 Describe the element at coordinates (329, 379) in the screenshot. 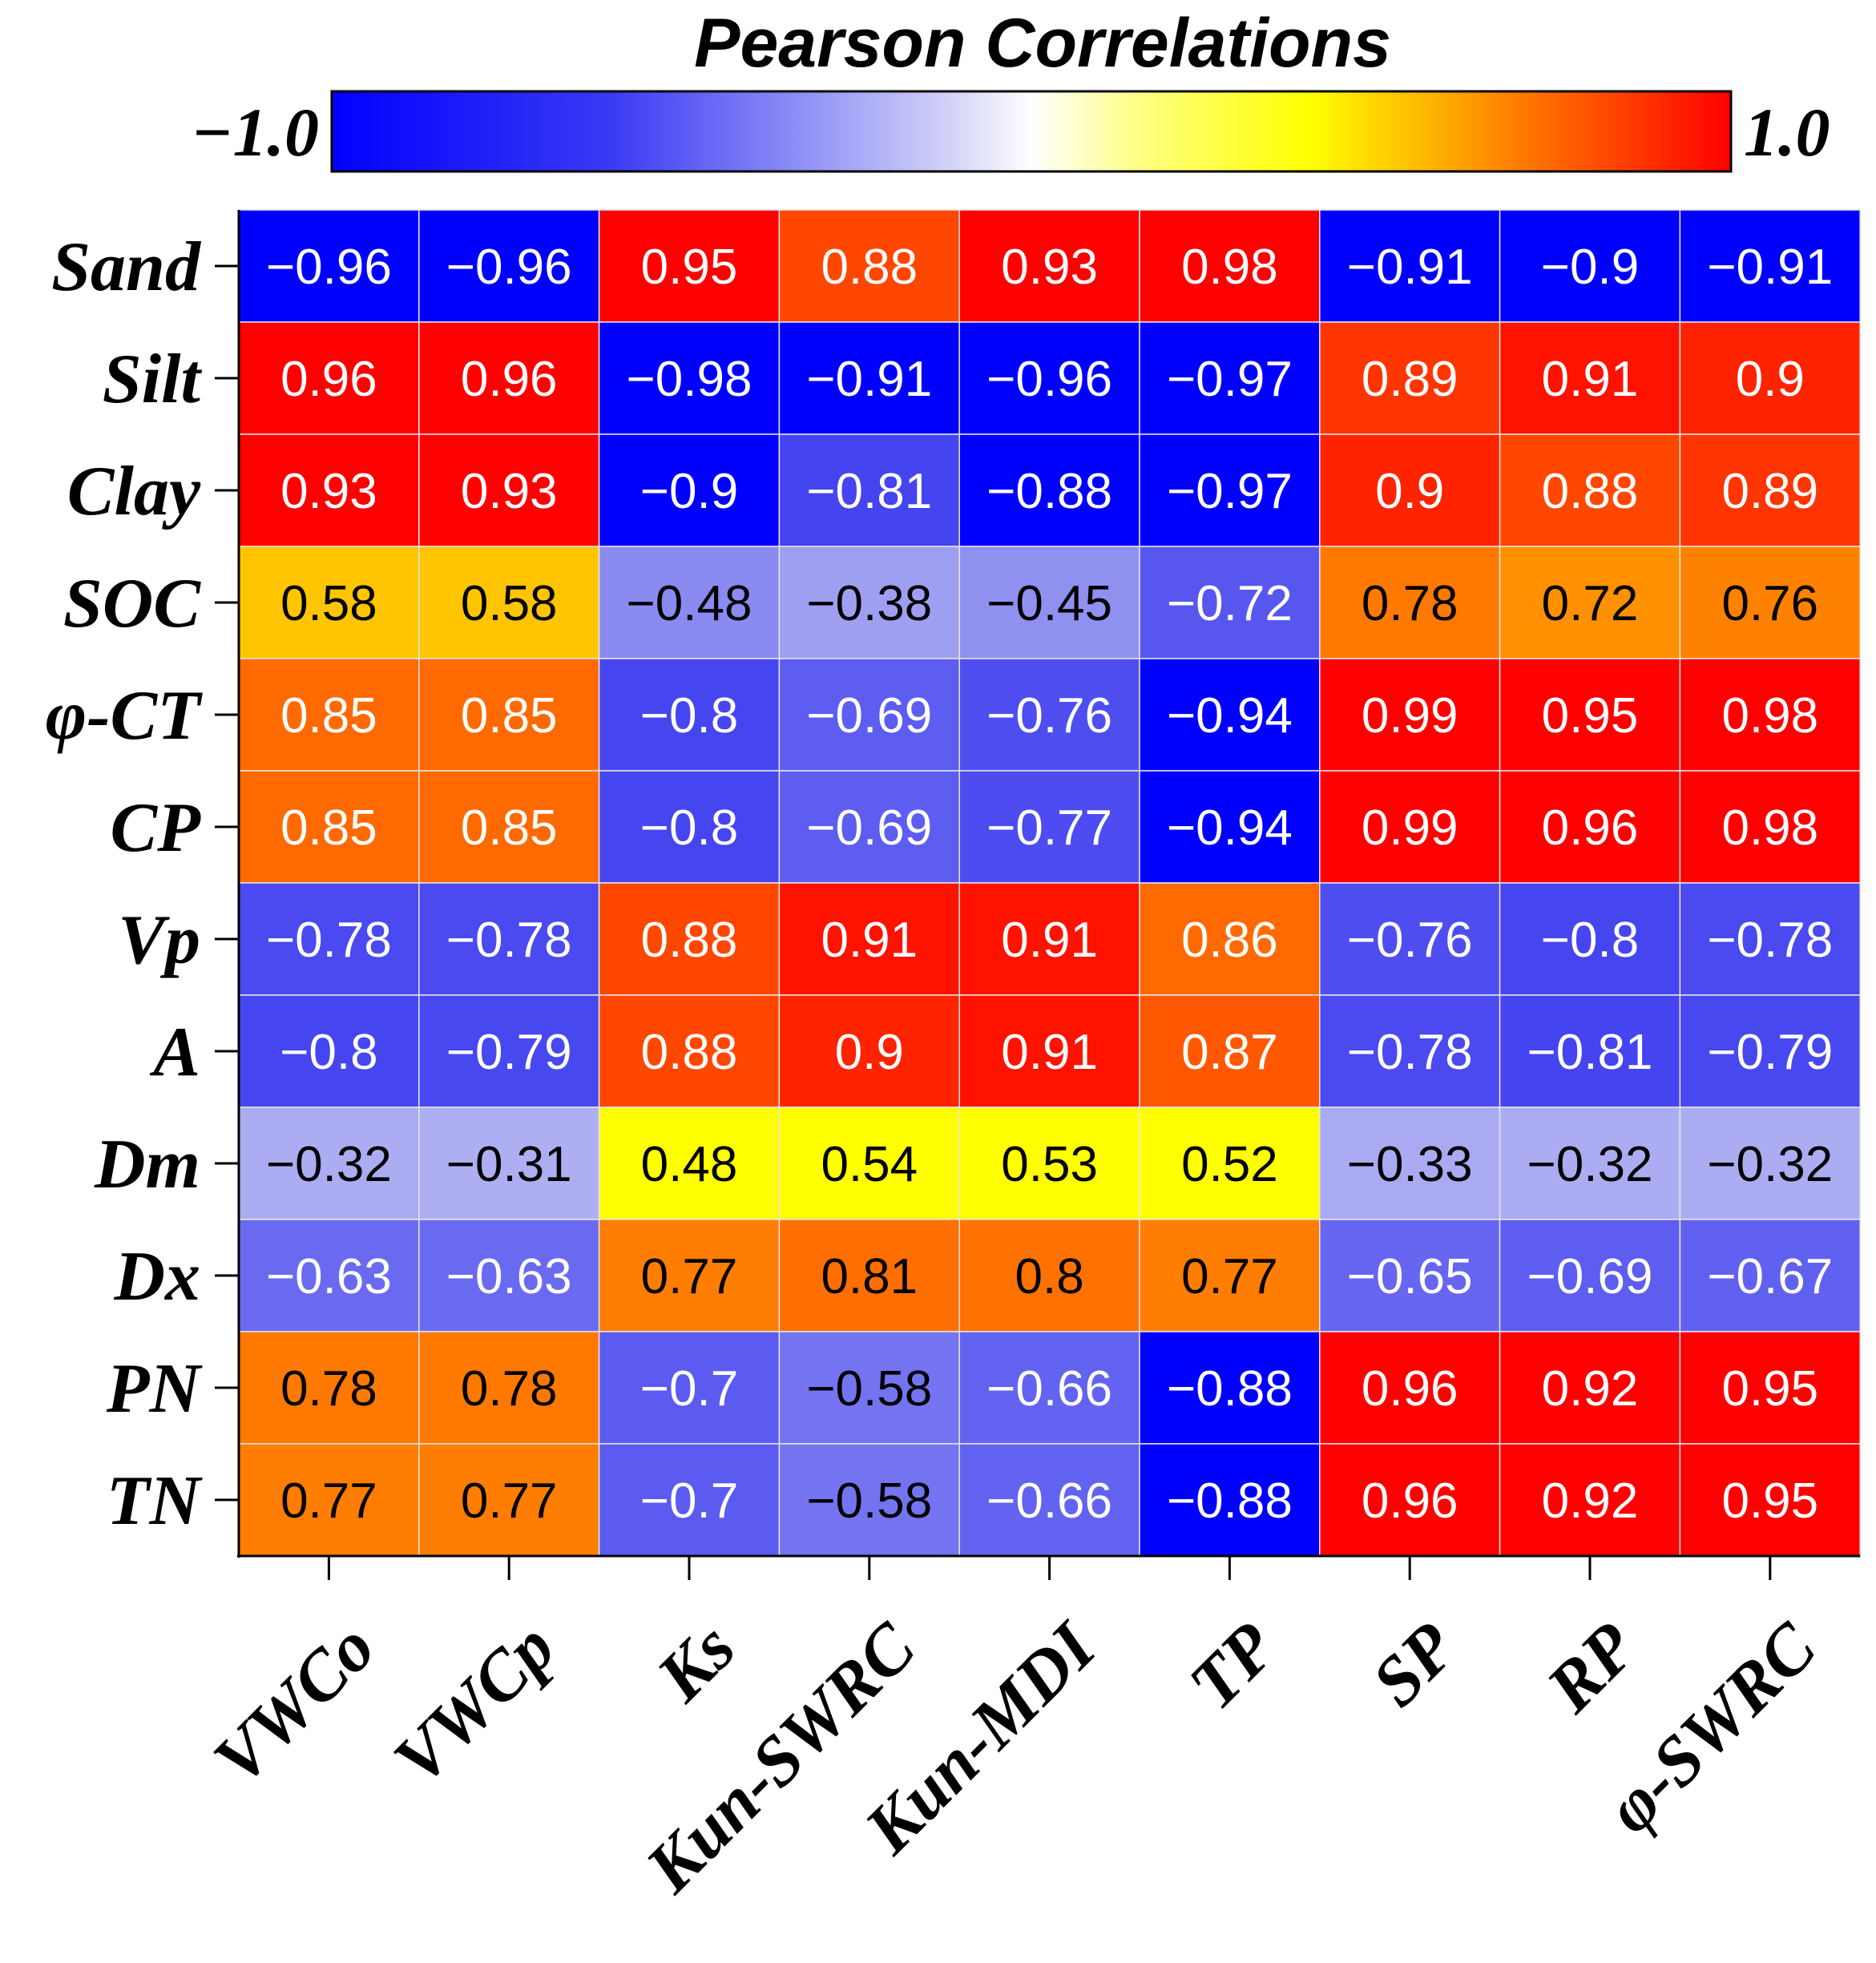

I see `heatmap-cell-value: 0.96` at that location.